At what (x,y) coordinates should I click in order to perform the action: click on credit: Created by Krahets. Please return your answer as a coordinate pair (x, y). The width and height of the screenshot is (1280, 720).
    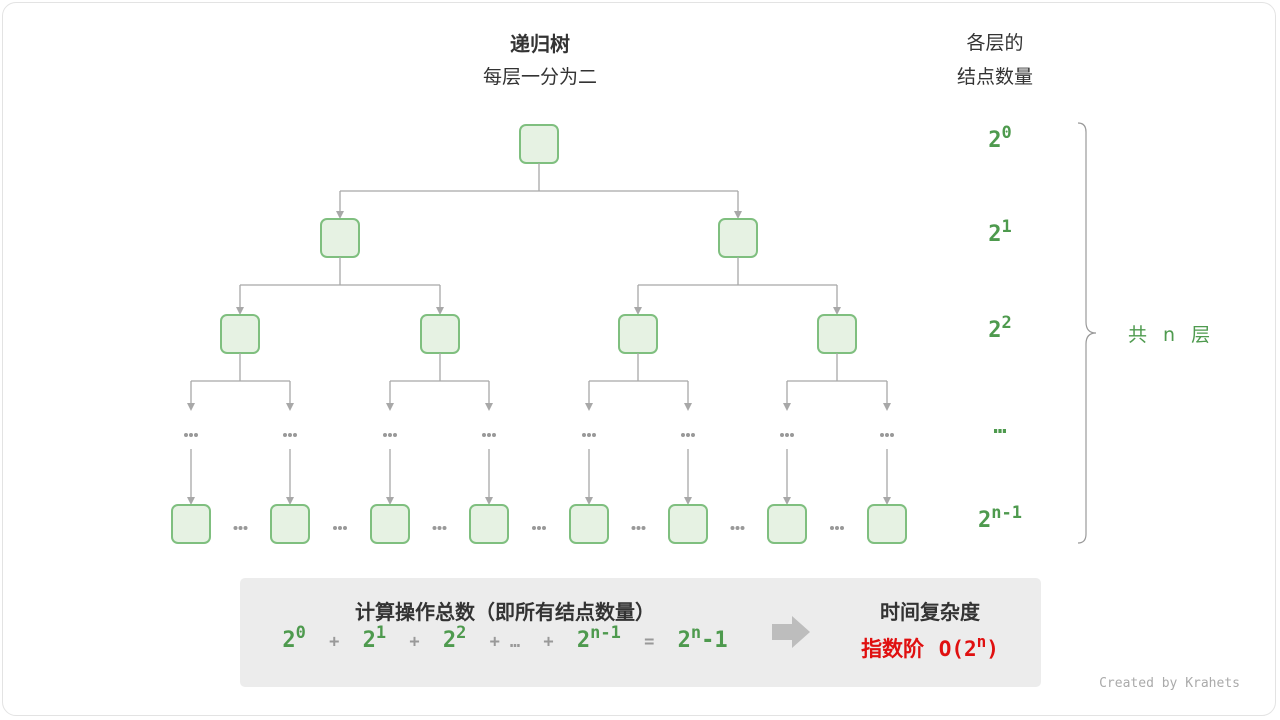
    Looking at the image, I should click on (1169, 683).